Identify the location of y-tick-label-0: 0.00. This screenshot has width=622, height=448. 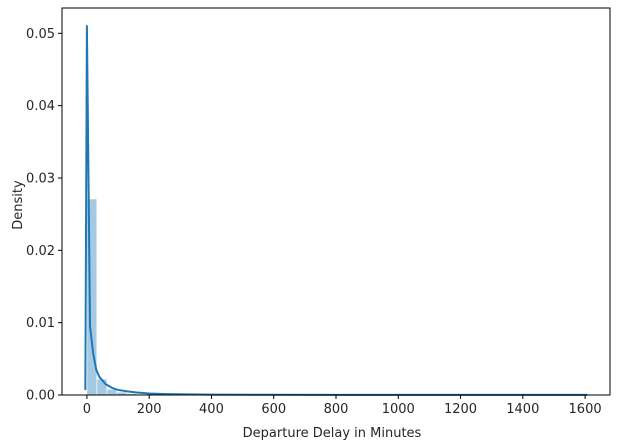
(40, 396).